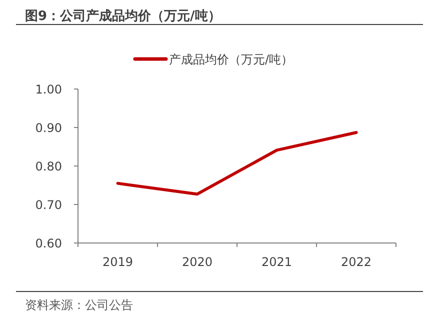 The height and width of the screenshot is (320, 428). What do you see at coordinates (48, 128) in the screenshot?
I see `y-tick-label: 0.90` at bounding box center [48, 128].